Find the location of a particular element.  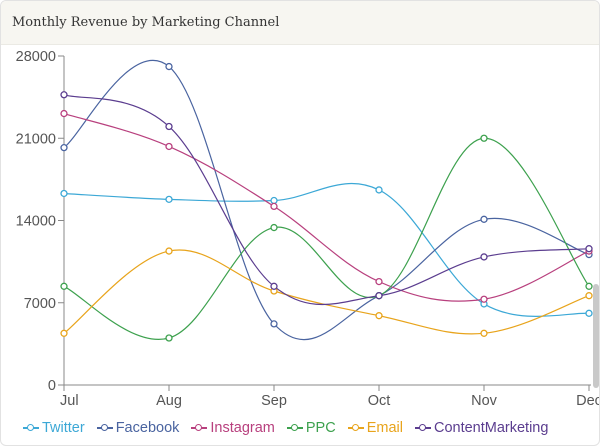

legend-item-ppc: PPC is located at coordinates (311, 428).